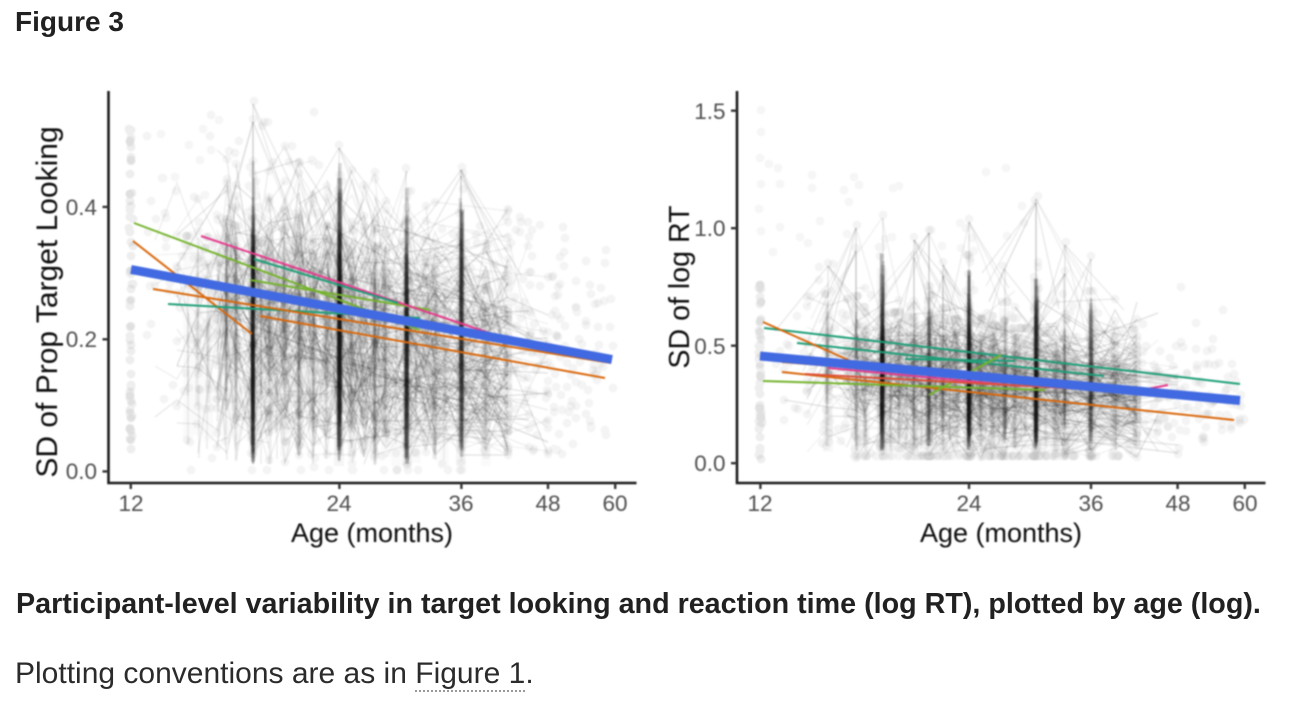  What do you see at coordinates (709, 111) in the screenshot?
I see `svg-text: 1.5` at bounding box center [709, 111].